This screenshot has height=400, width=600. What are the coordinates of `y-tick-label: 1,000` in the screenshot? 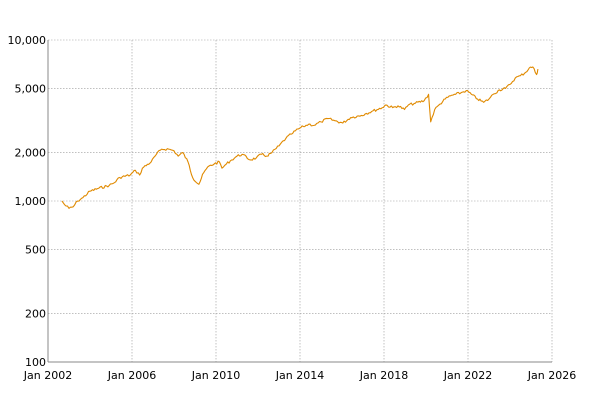 It's located at (31, 201).